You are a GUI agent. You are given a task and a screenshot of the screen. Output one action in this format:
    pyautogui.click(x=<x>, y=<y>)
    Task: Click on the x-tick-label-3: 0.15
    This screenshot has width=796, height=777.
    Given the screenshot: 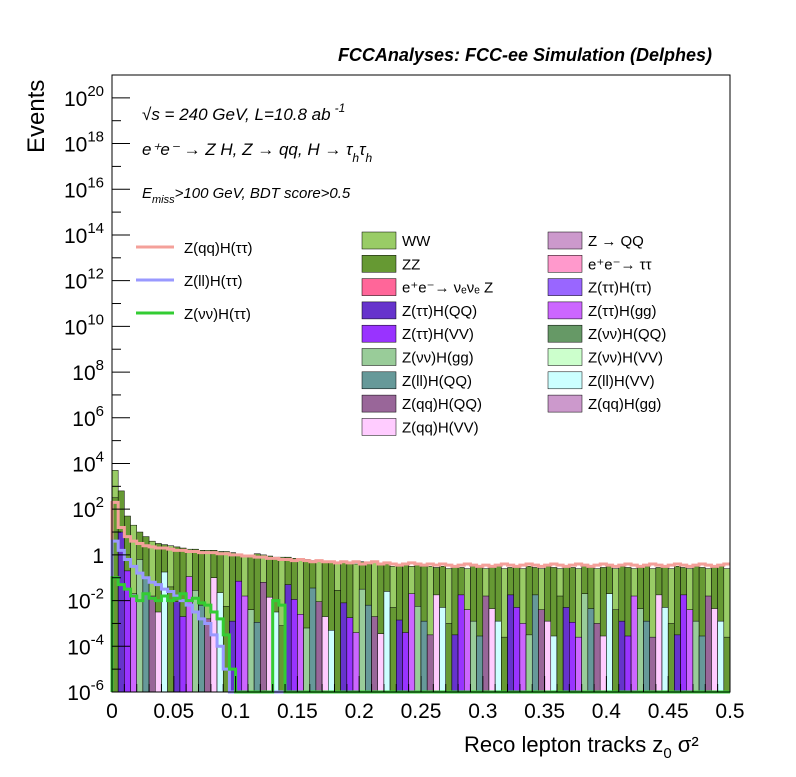 What is the action you would take?
    pyautogui.click(x=297, y=711)
    